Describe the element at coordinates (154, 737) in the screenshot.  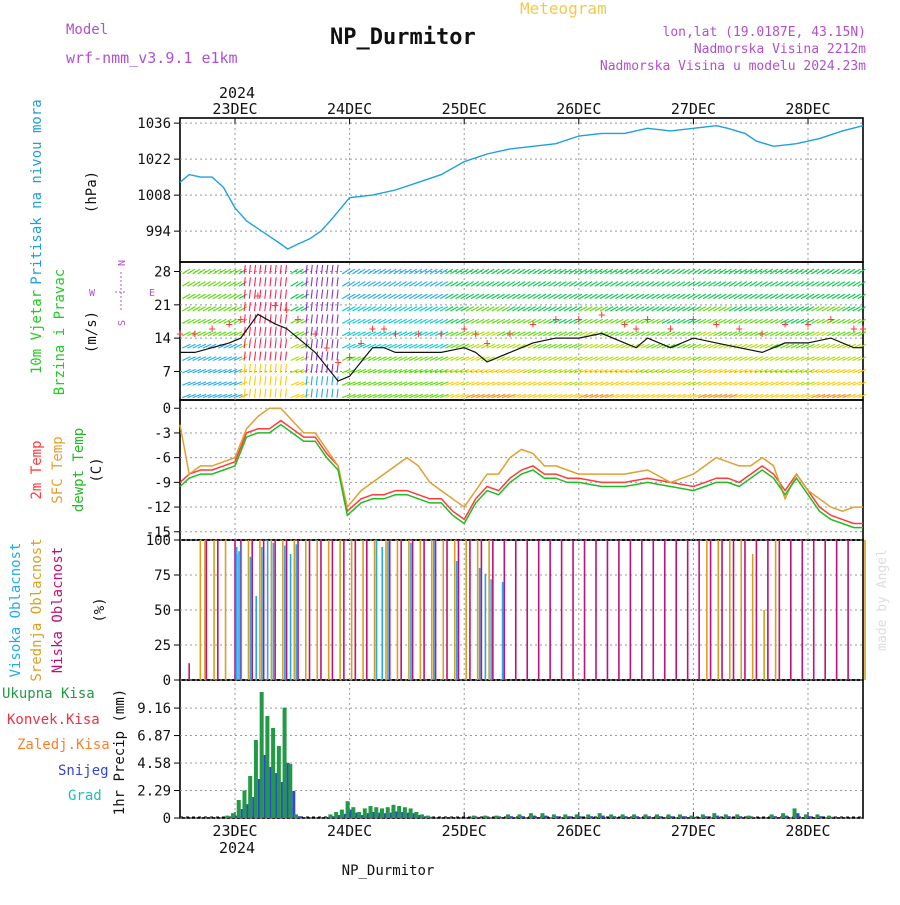
I see `precip-ytick-label: 6.87` at that location.